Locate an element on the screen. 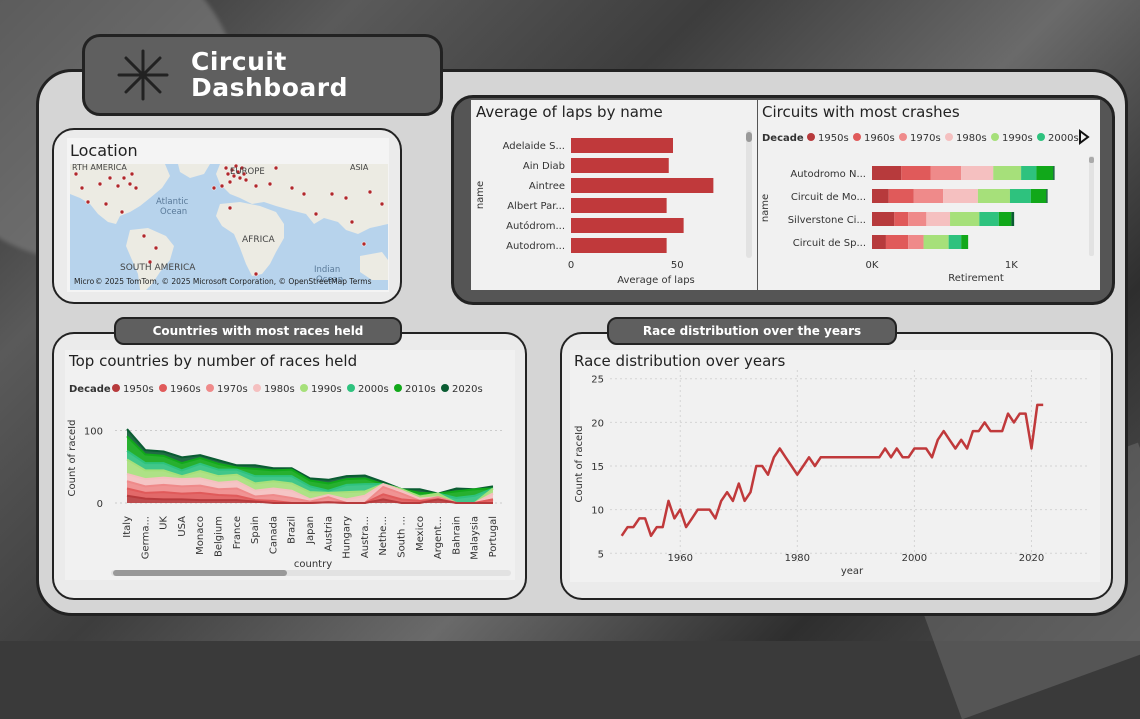 The width and height of the screenshot is (1140, 719). countries-legend-label: 1960s is located at coordinates (185, 389).